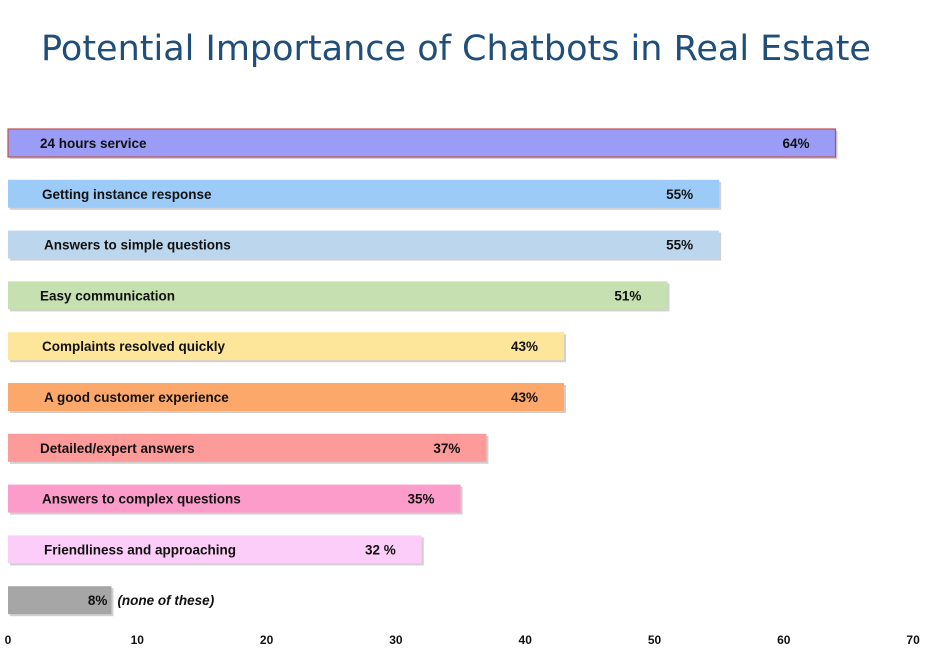  I want to click on bar-group: Easy communication 51%, so click(339, 296).